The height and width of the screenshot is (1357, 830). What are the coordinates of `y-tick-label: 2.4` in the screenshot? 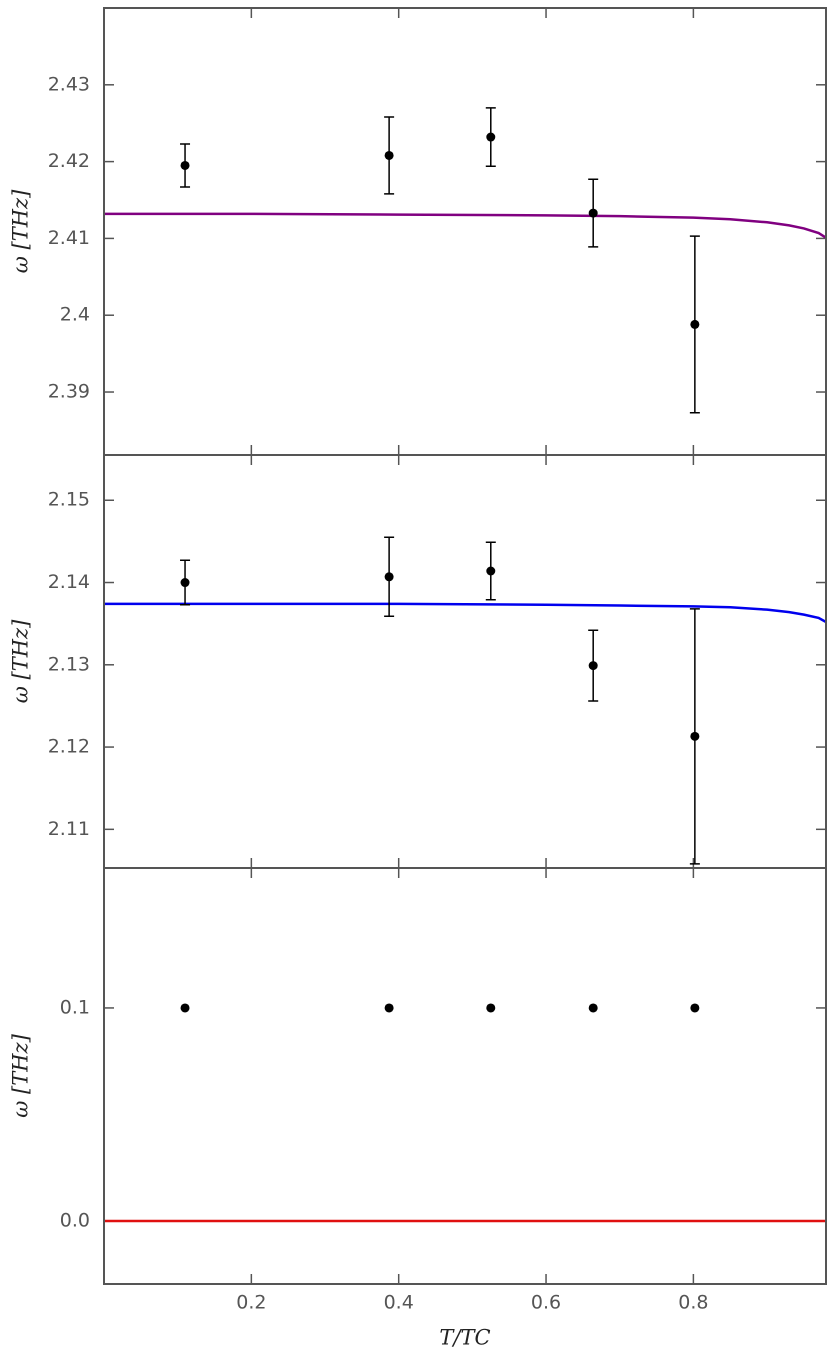 It's located at (75, 315).